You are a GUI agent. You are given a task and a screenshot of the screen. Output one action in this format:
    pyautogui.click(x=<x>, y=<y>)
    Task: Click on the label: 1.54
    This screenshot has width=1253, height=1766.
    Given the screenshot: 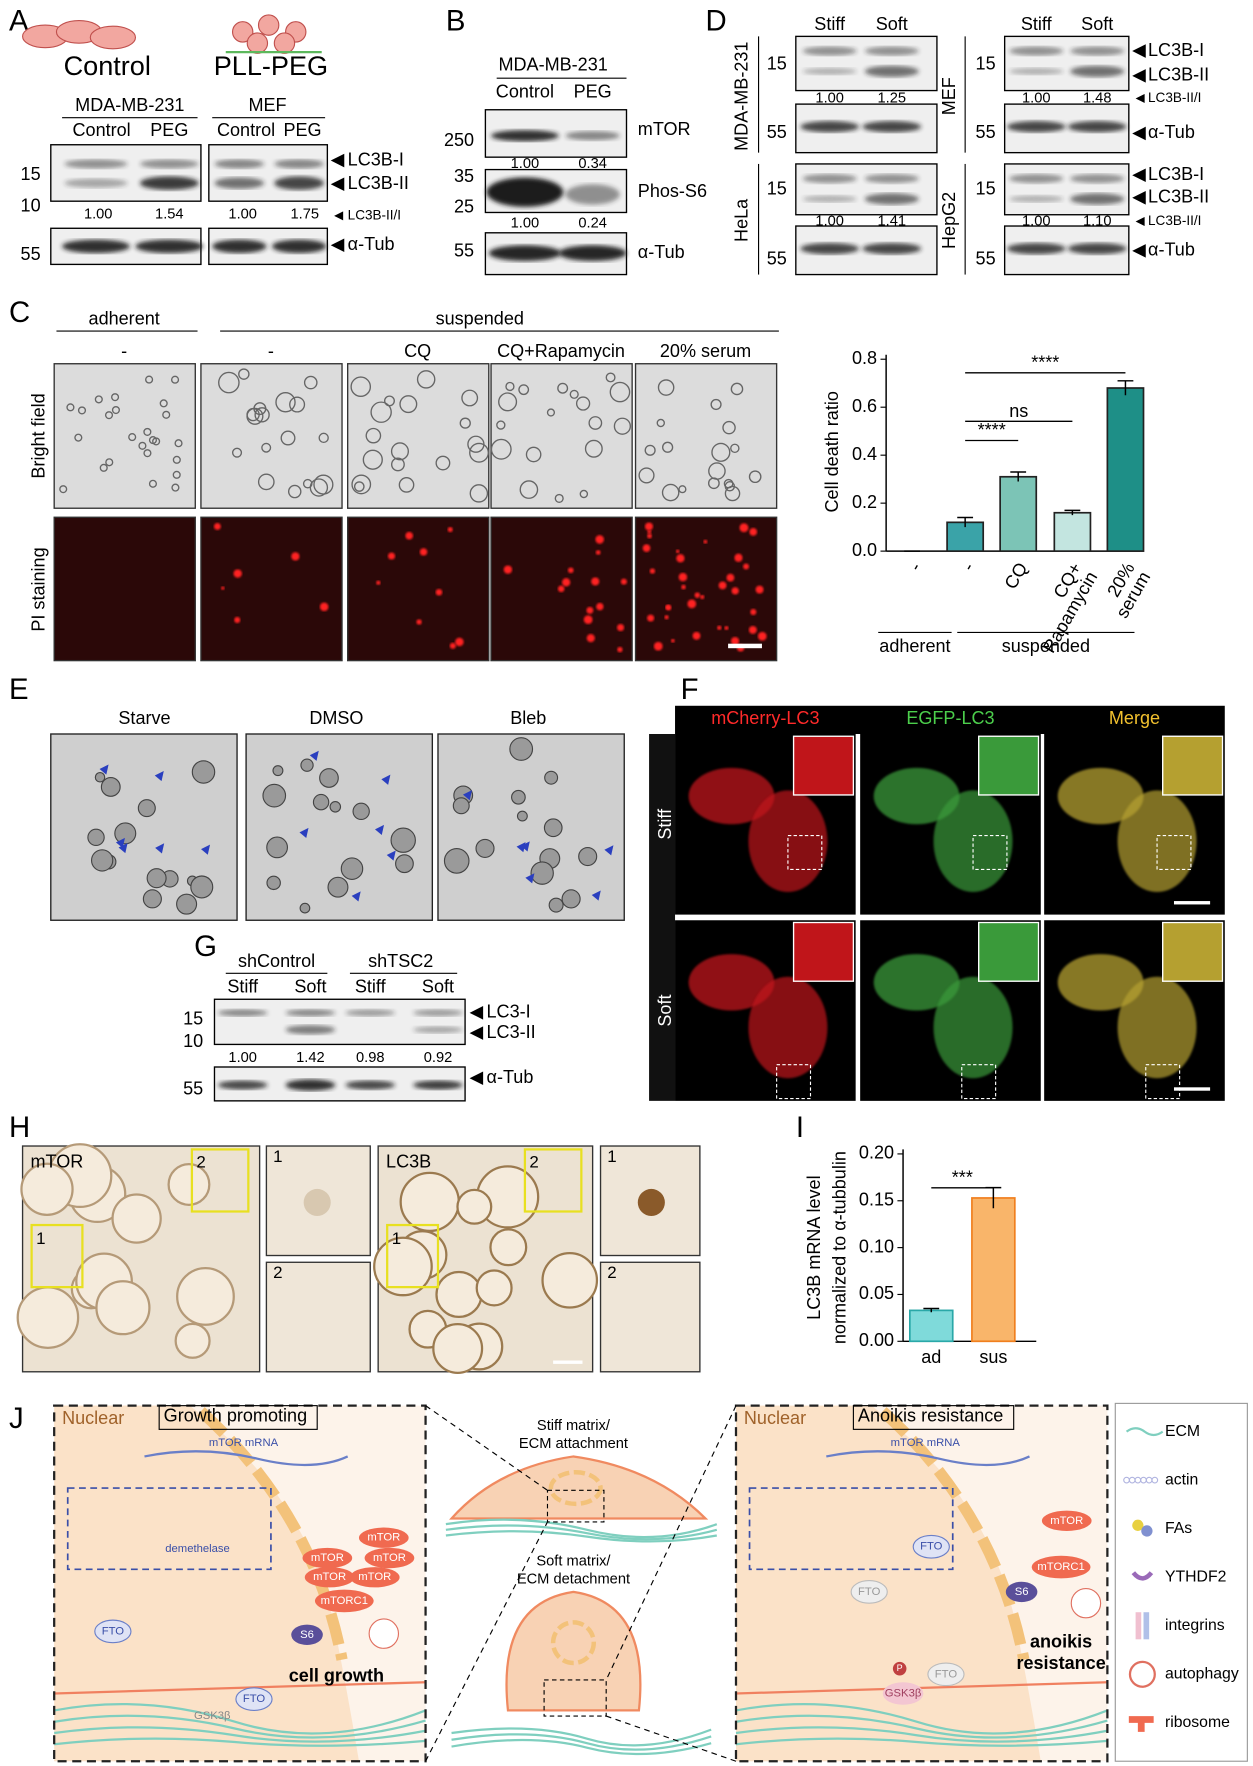 What is the action you would take?
    pyautogui.click(x=169, y=215)
    